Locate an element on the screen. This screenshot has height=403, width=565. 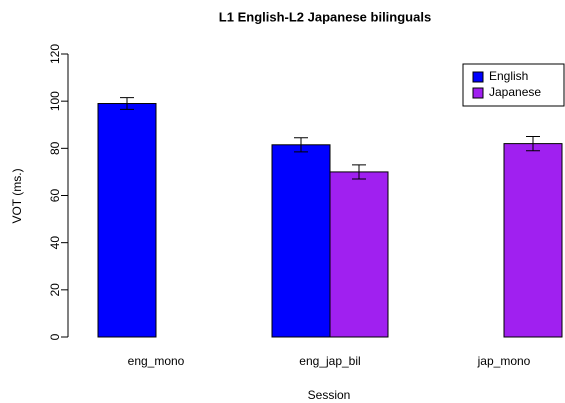
y-tick-label: 60 is located at coordinates (55, 196).